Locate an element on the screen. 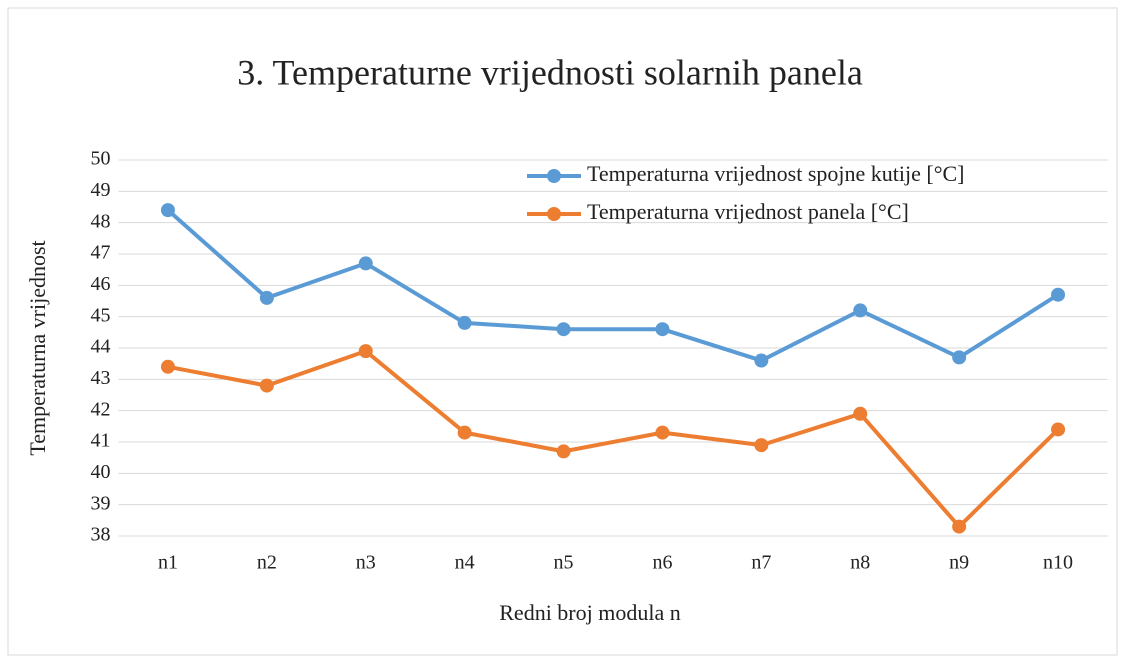  y-tick-label: 41 is located at coordinates (101, 441).